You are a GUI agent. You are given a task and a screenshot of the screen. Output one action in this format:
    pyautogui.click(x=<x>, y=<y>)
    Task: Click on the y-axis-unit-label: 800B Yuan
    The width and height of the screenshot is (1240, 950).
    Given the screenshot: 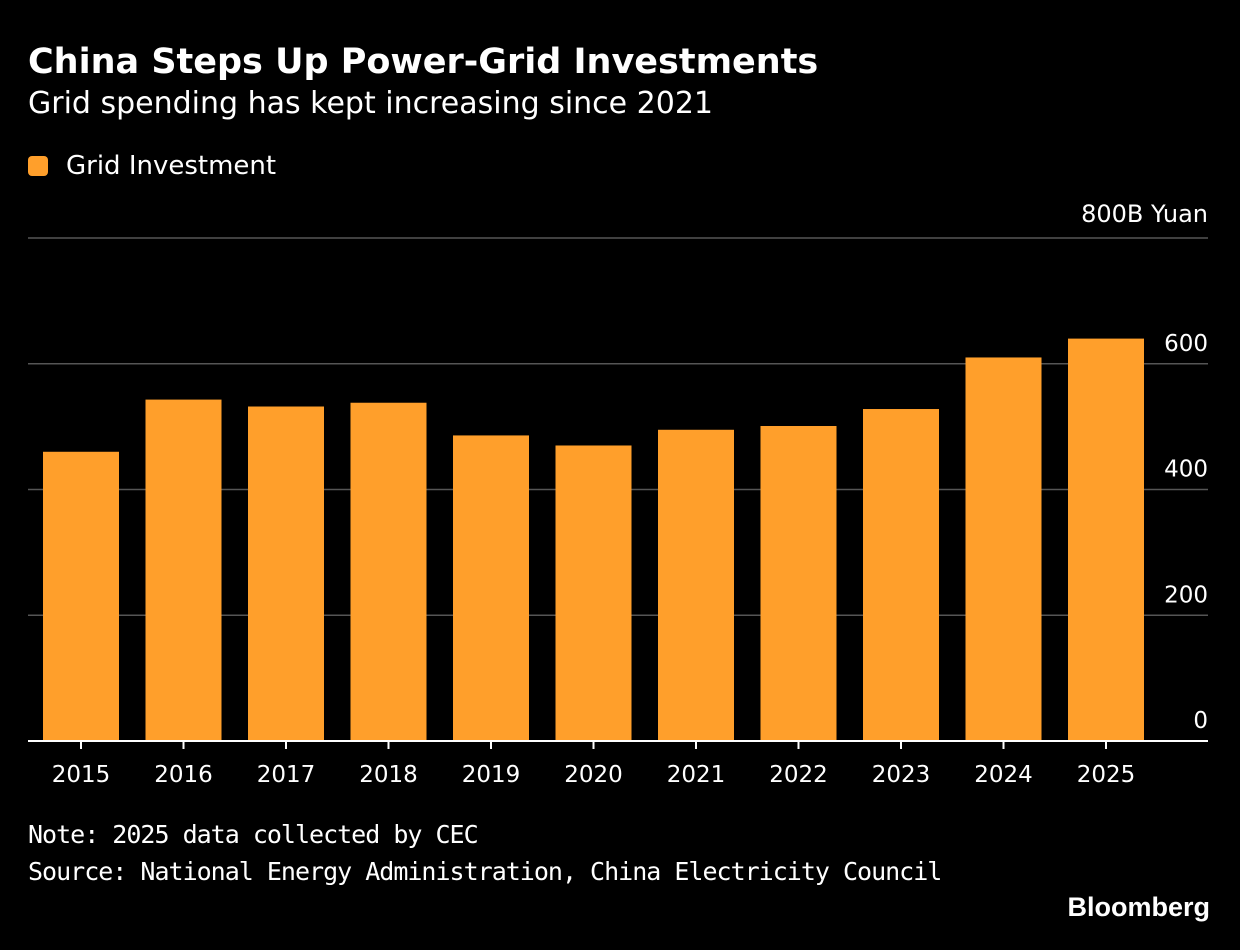 What is the action you would take?
    pyautogui.click(x=1144, y=214)
    